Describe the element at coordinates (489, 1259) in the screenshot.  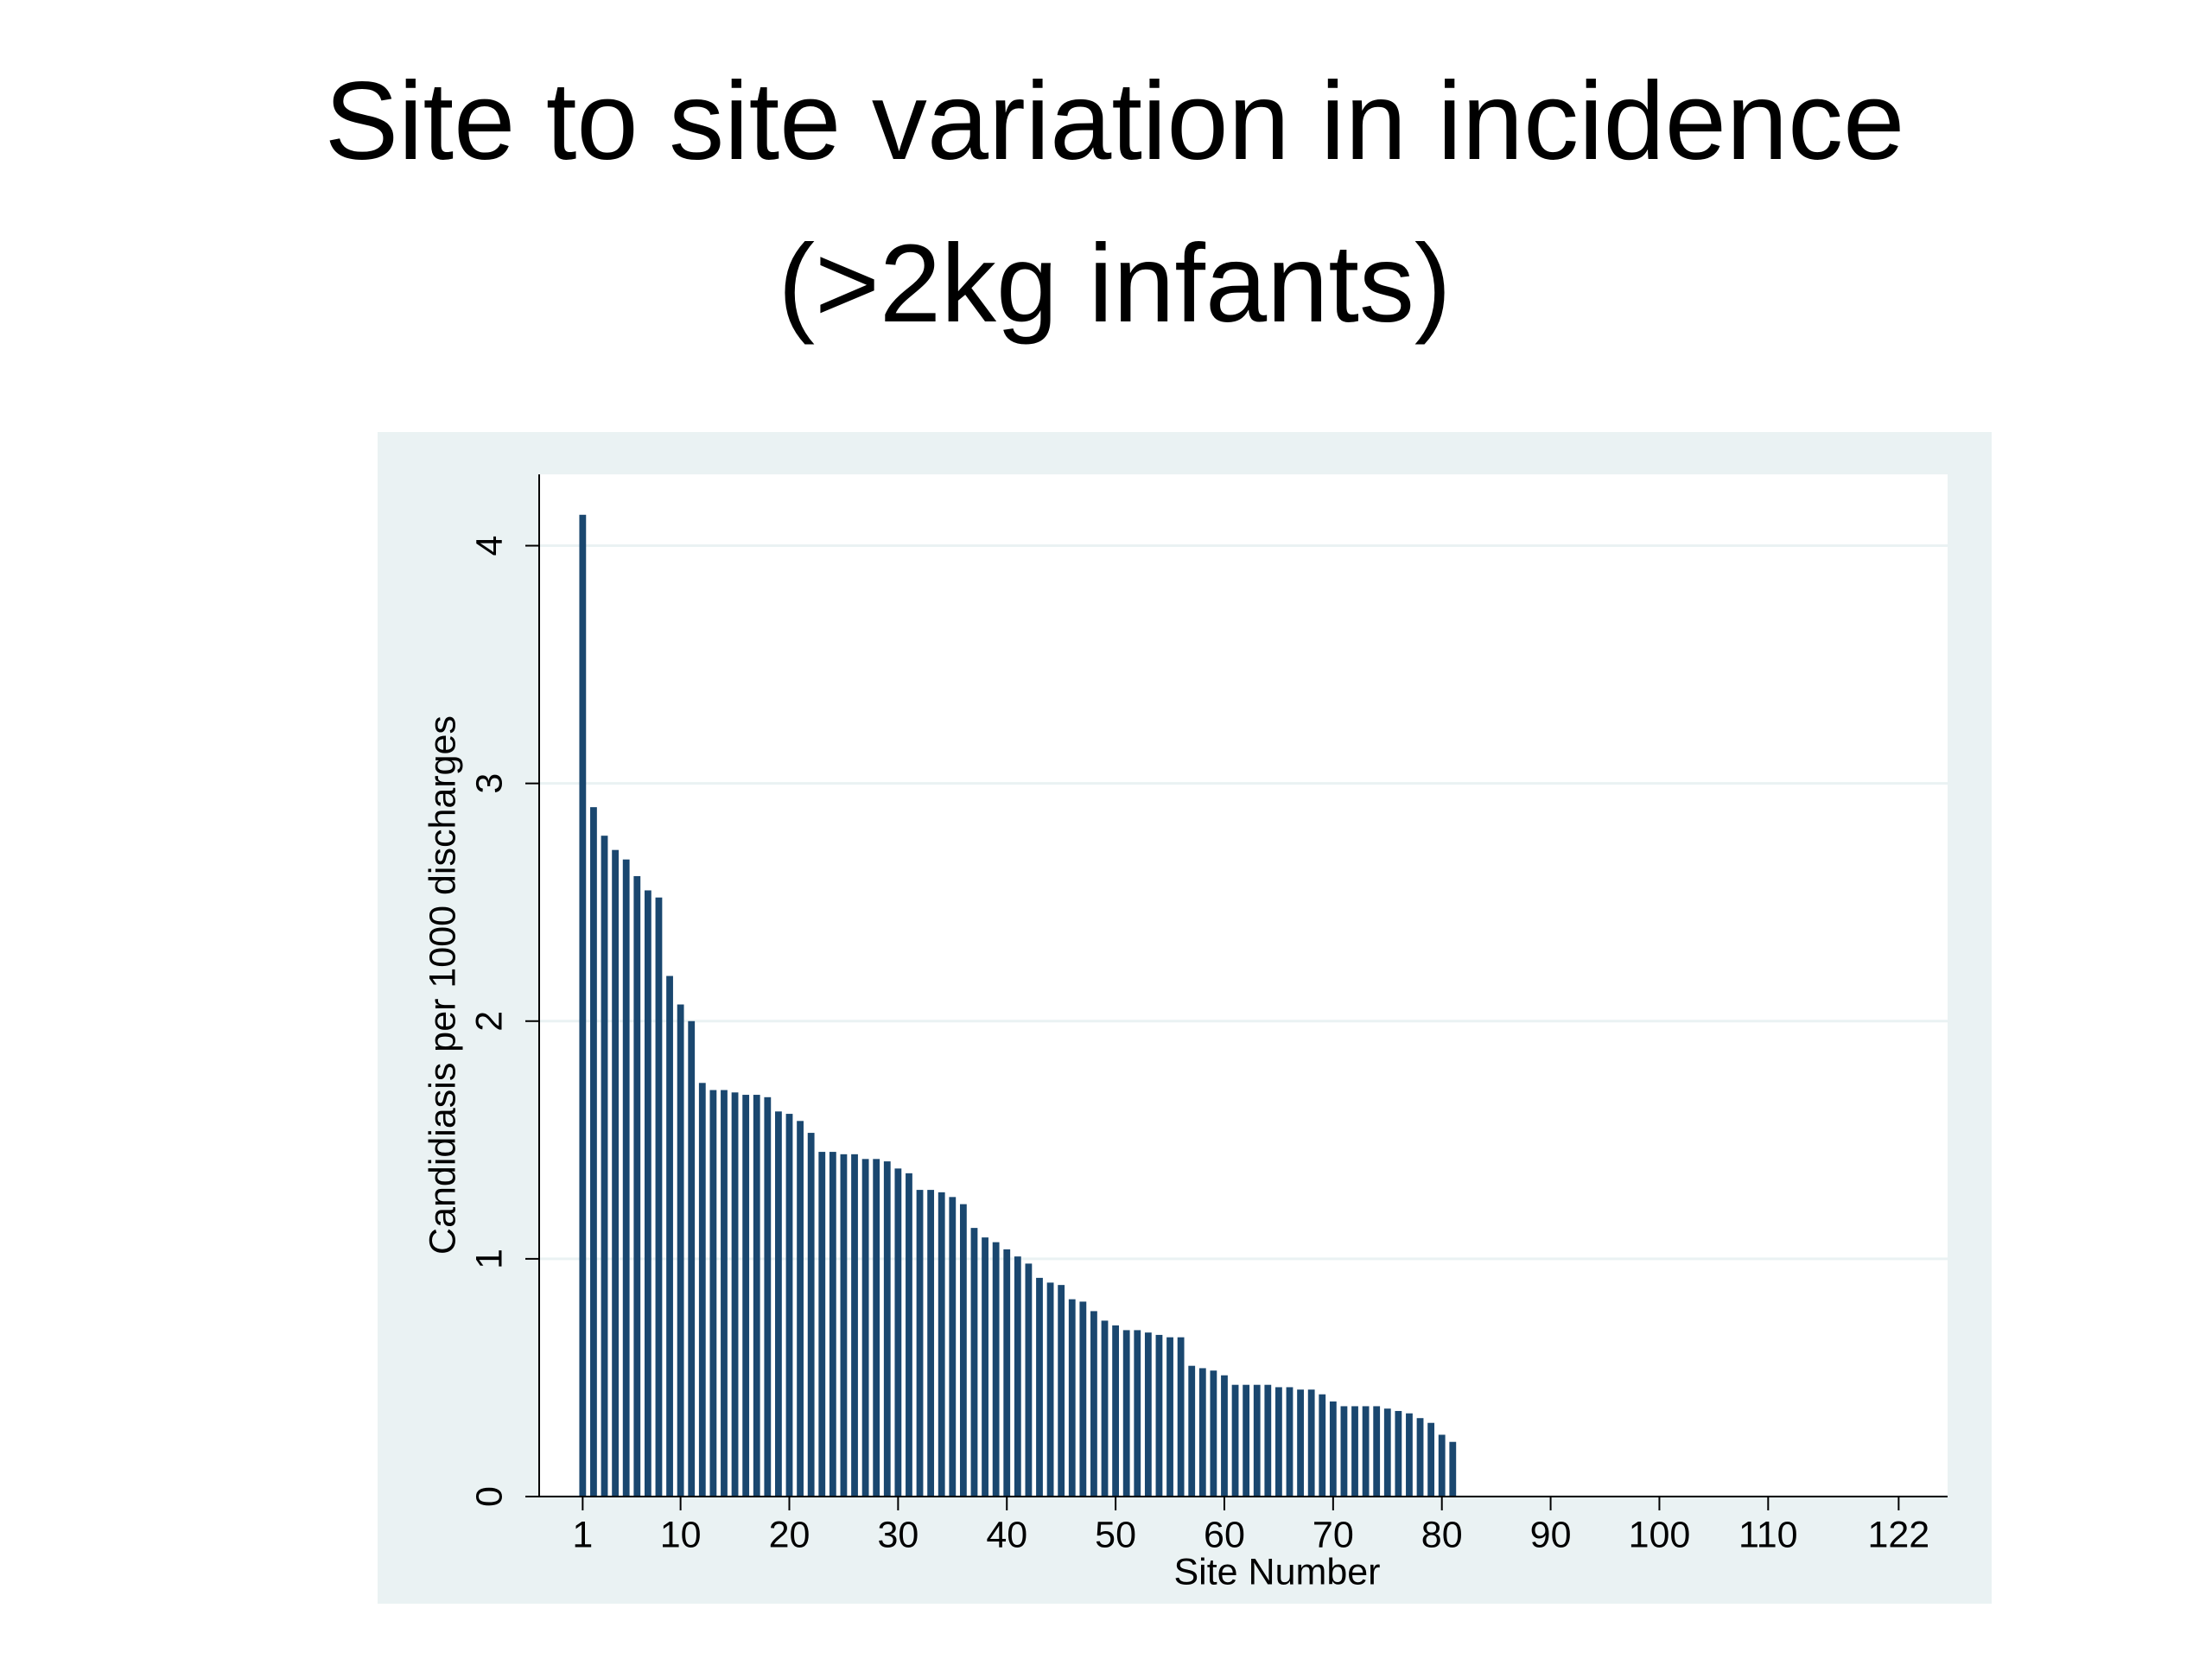
I see `y-tick-label: 1` at that location.